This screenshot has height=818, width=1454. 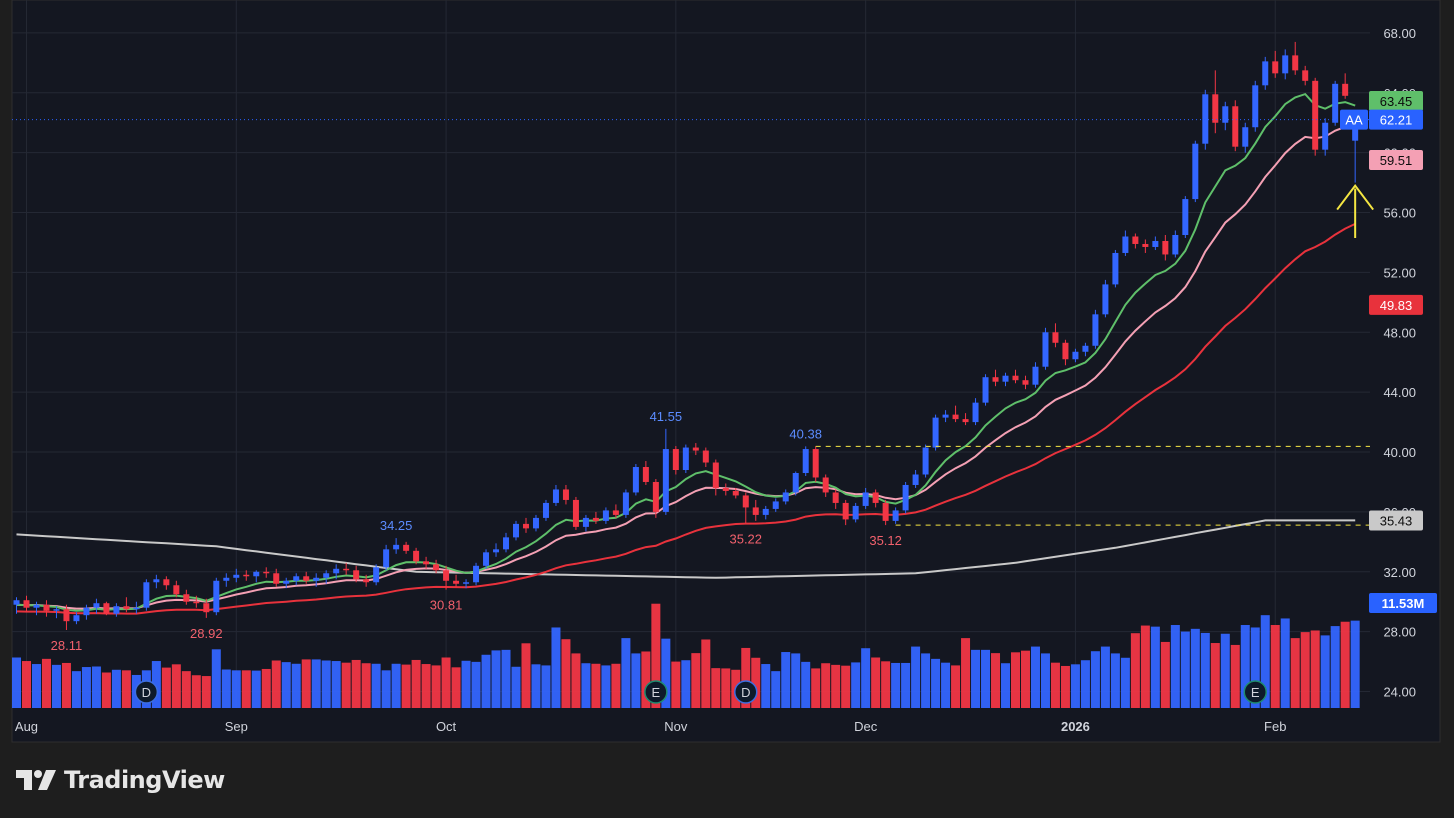 I want to click on earnings-marker: E, so click(x=656, y=692).